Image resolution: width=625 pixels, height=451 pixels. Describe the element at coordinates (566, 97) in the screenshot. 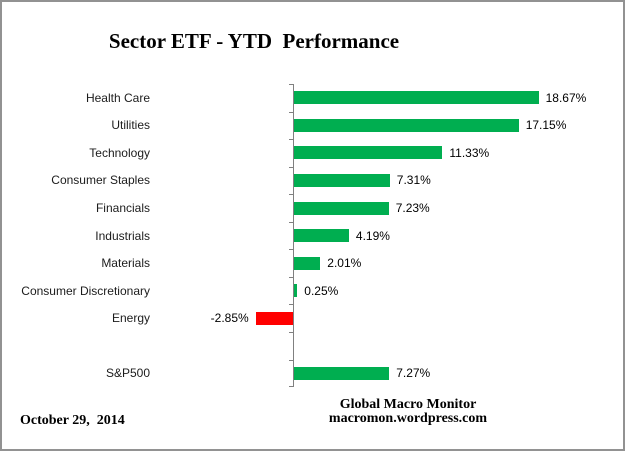

I see `value-label: 18.67%` at that location.